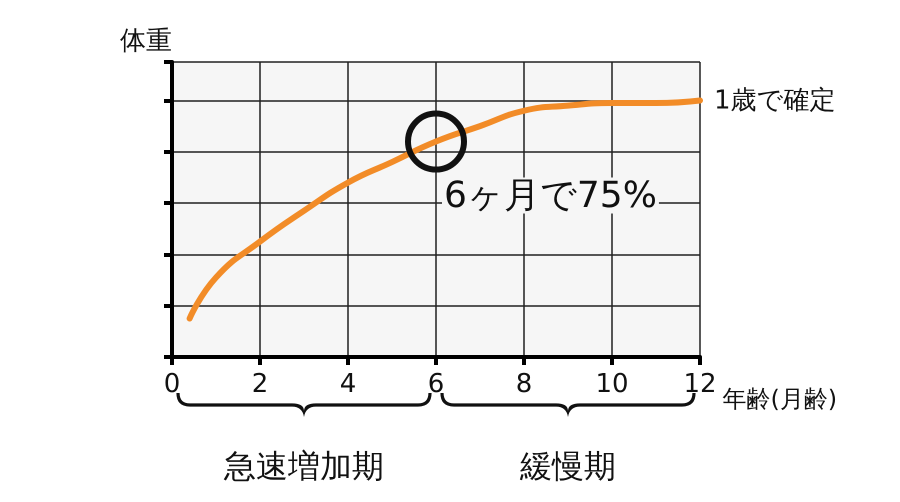  I want to click on x-tick-label: 8, so click(524, 384).